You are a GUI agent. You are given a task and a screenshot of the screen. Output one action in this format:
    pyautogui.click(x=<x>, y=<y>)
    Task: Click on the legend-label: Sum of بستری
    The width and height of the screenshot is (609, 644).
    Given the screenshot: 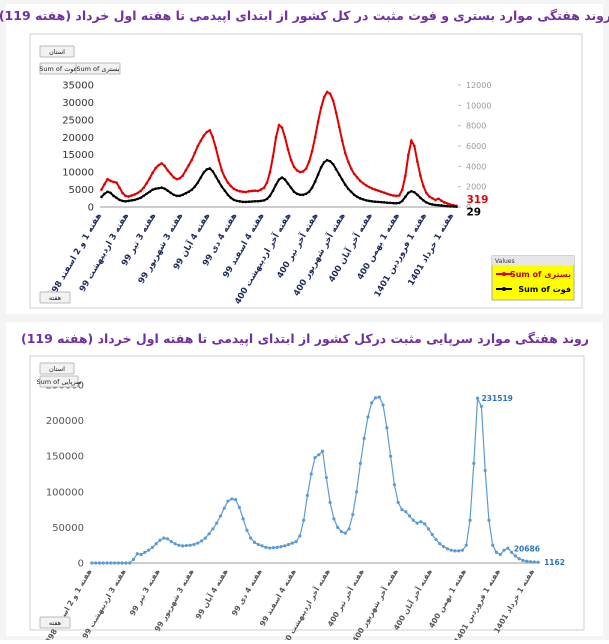 What is the action you would take?
    pyautogui.click(x=540, y=274)
    